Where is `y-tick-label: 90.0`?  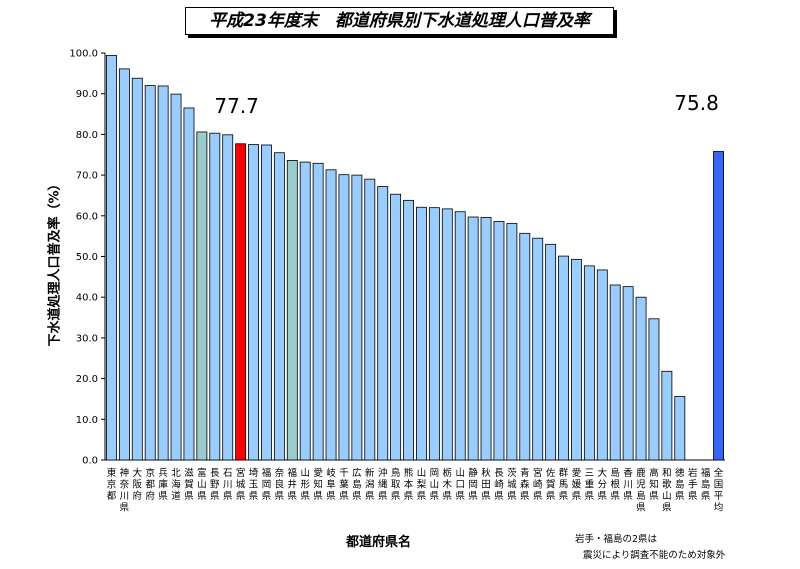 y-tick-label: 90.0 is located at coordinates (87, 94).